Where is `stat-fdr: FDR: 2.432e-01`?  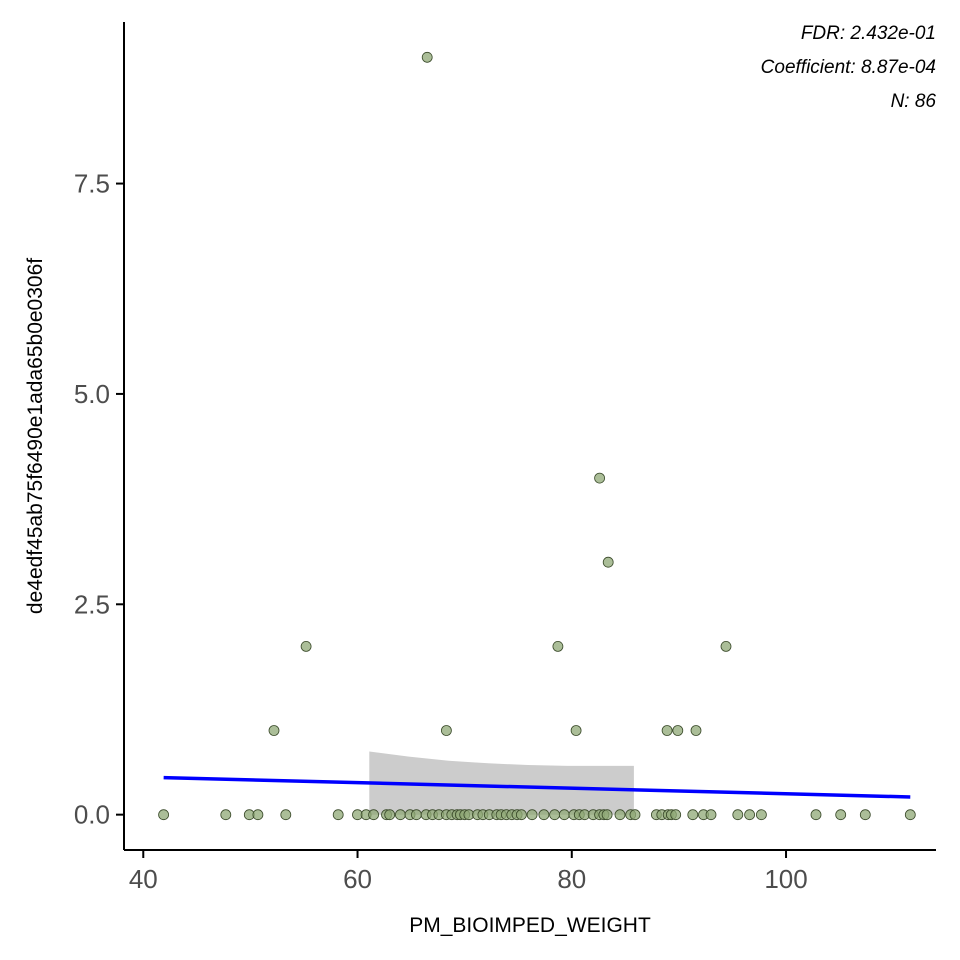
stat-fdr: FDR: 2.432e-01 is located at coordinates (868, 33).